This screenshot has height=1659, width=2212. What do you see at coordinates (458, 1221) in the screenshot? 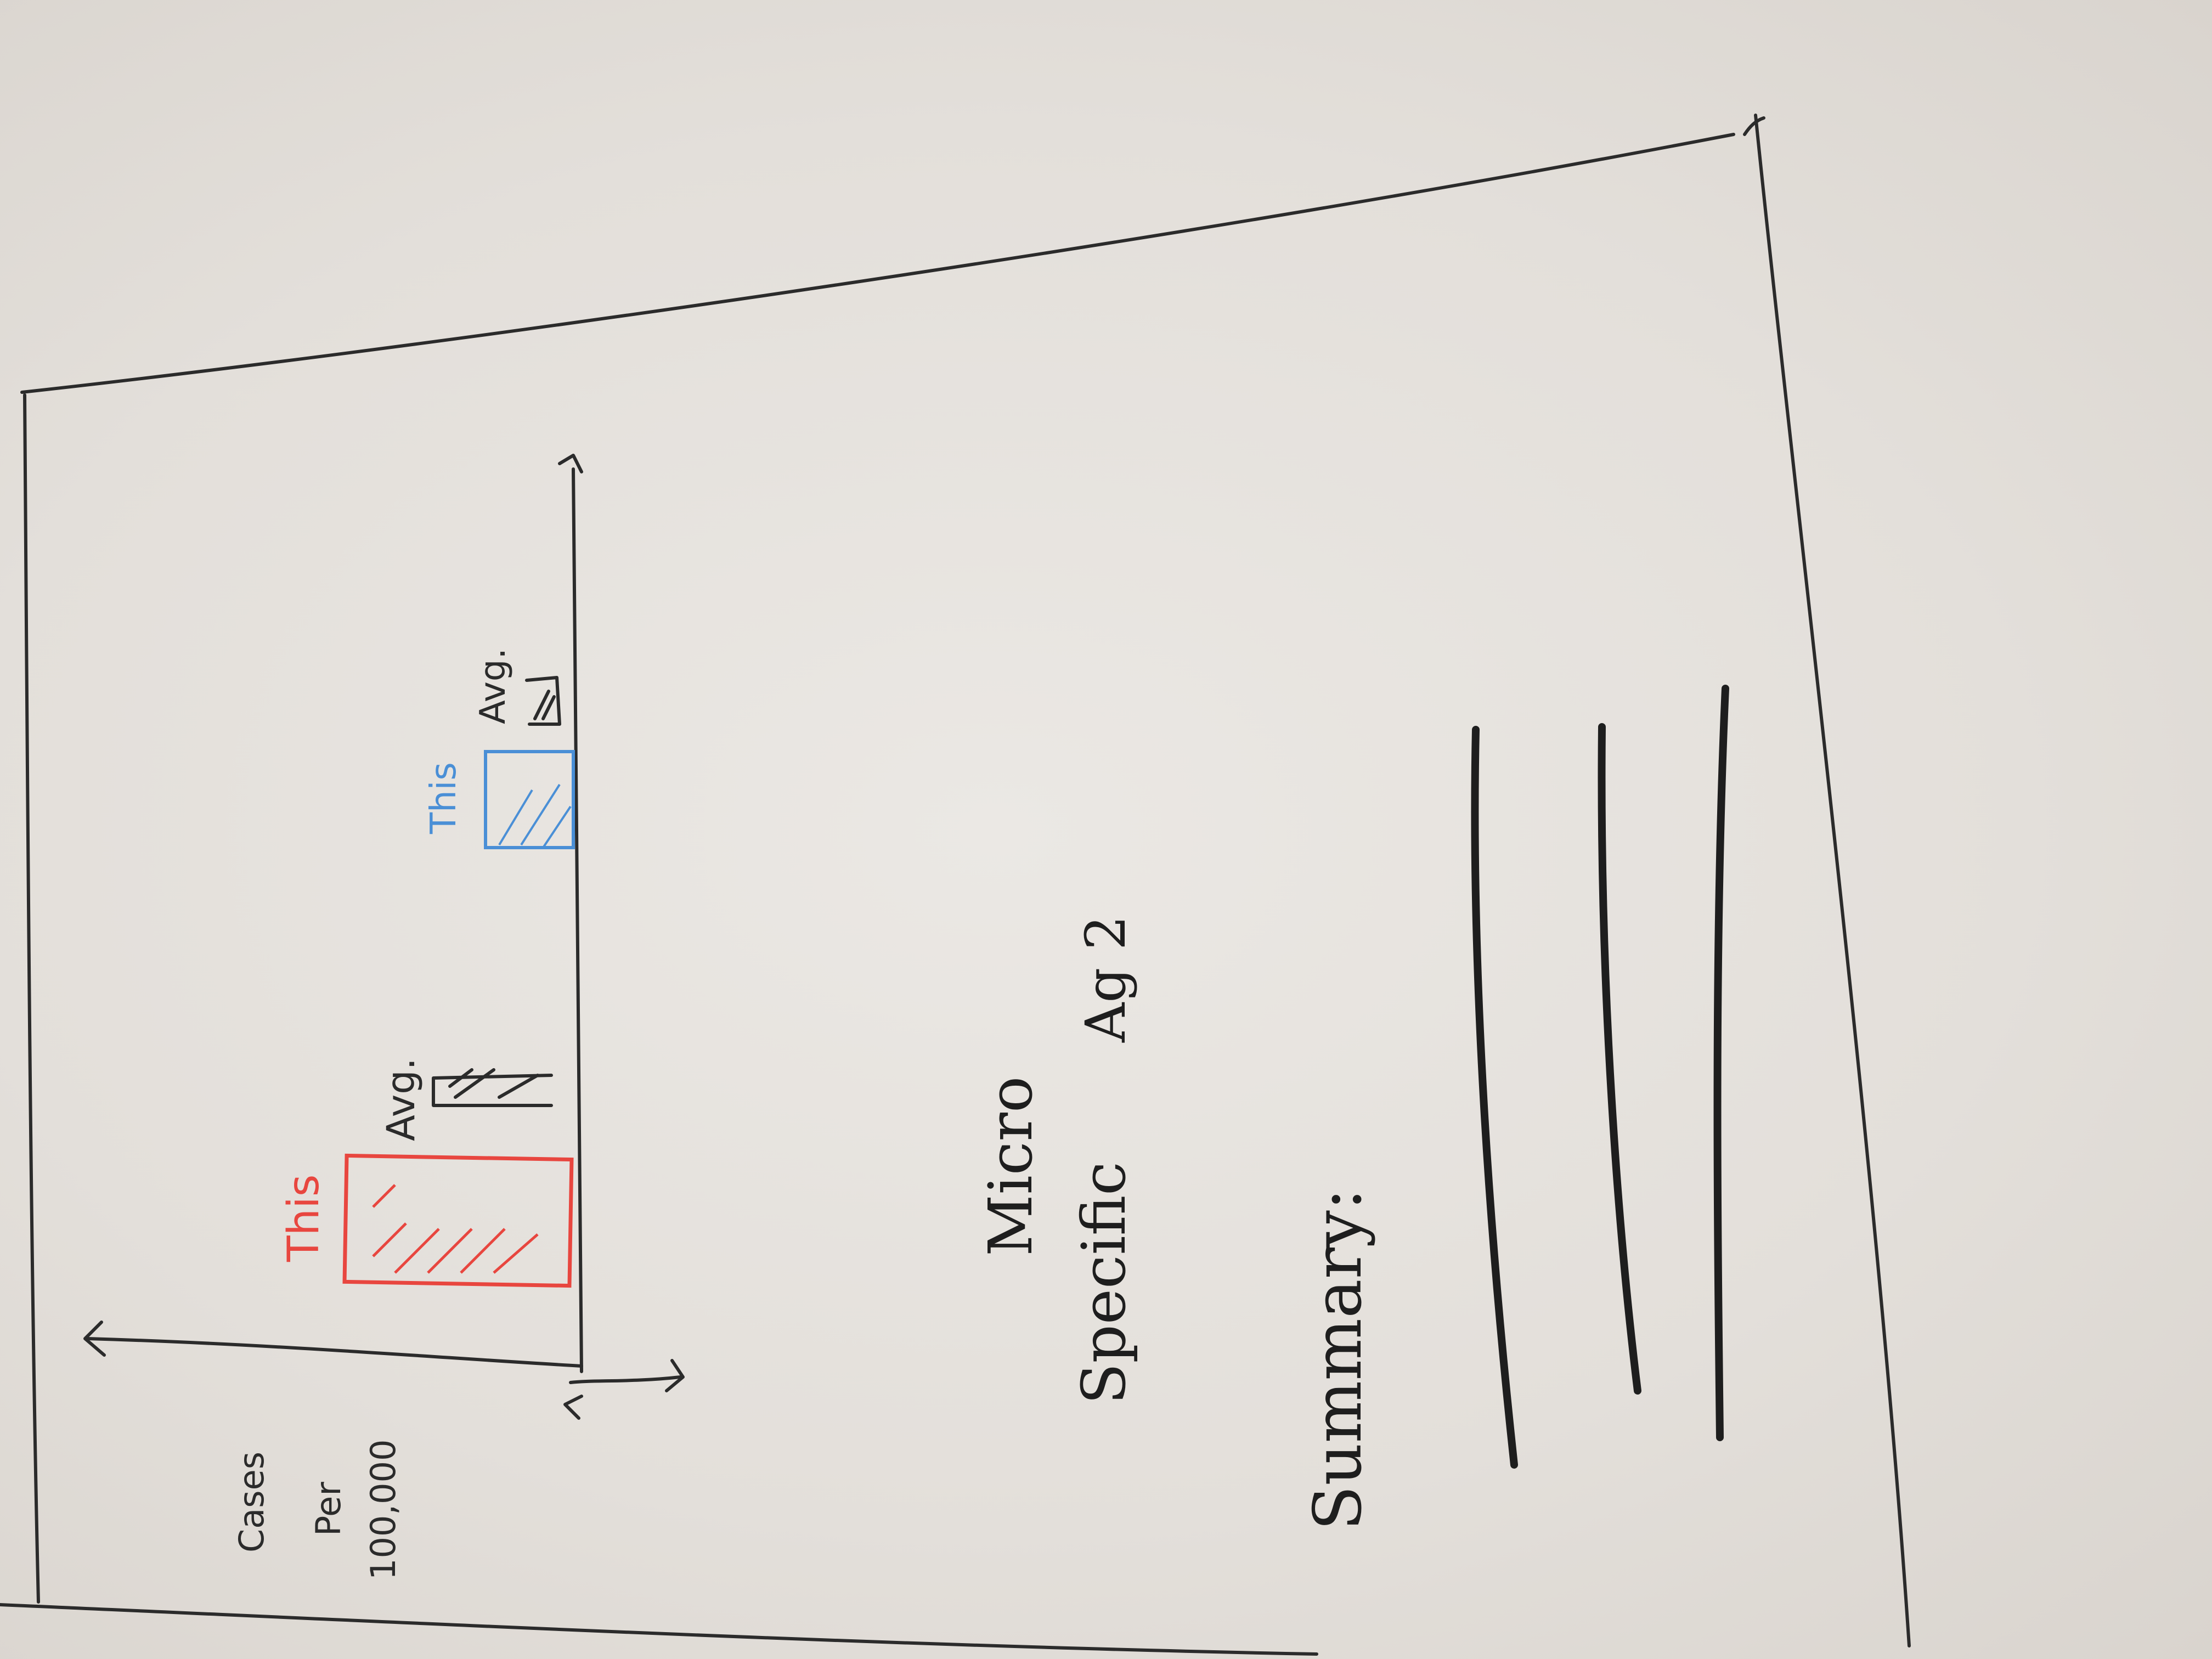
I see `bar-this-red` at bounding box center [458, 1221].